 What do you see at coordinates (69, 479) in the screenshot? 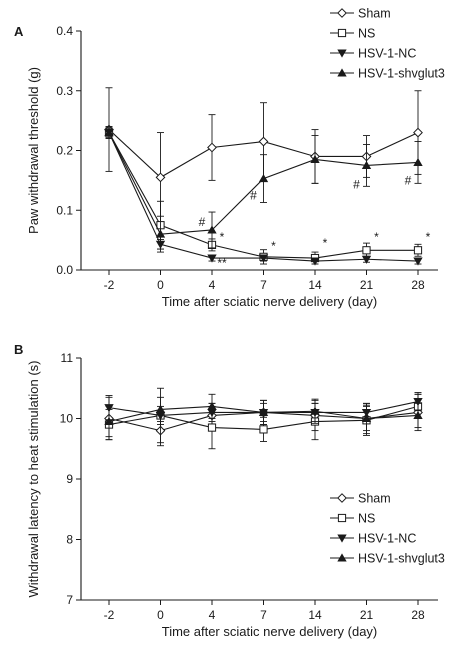
I see `y-tick-label: 9` at bounding box center [69, 479].